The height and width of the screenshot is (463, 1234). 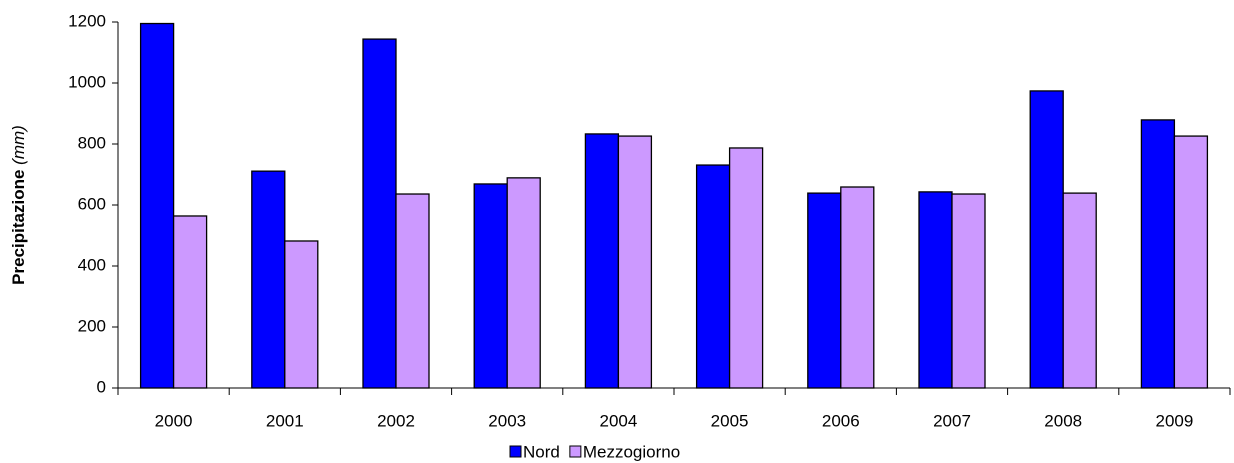 What do you see at coordinates (841, 420) in the screenshot?
I see `x-tick-label: 2006` at bounding box center [841, 420].